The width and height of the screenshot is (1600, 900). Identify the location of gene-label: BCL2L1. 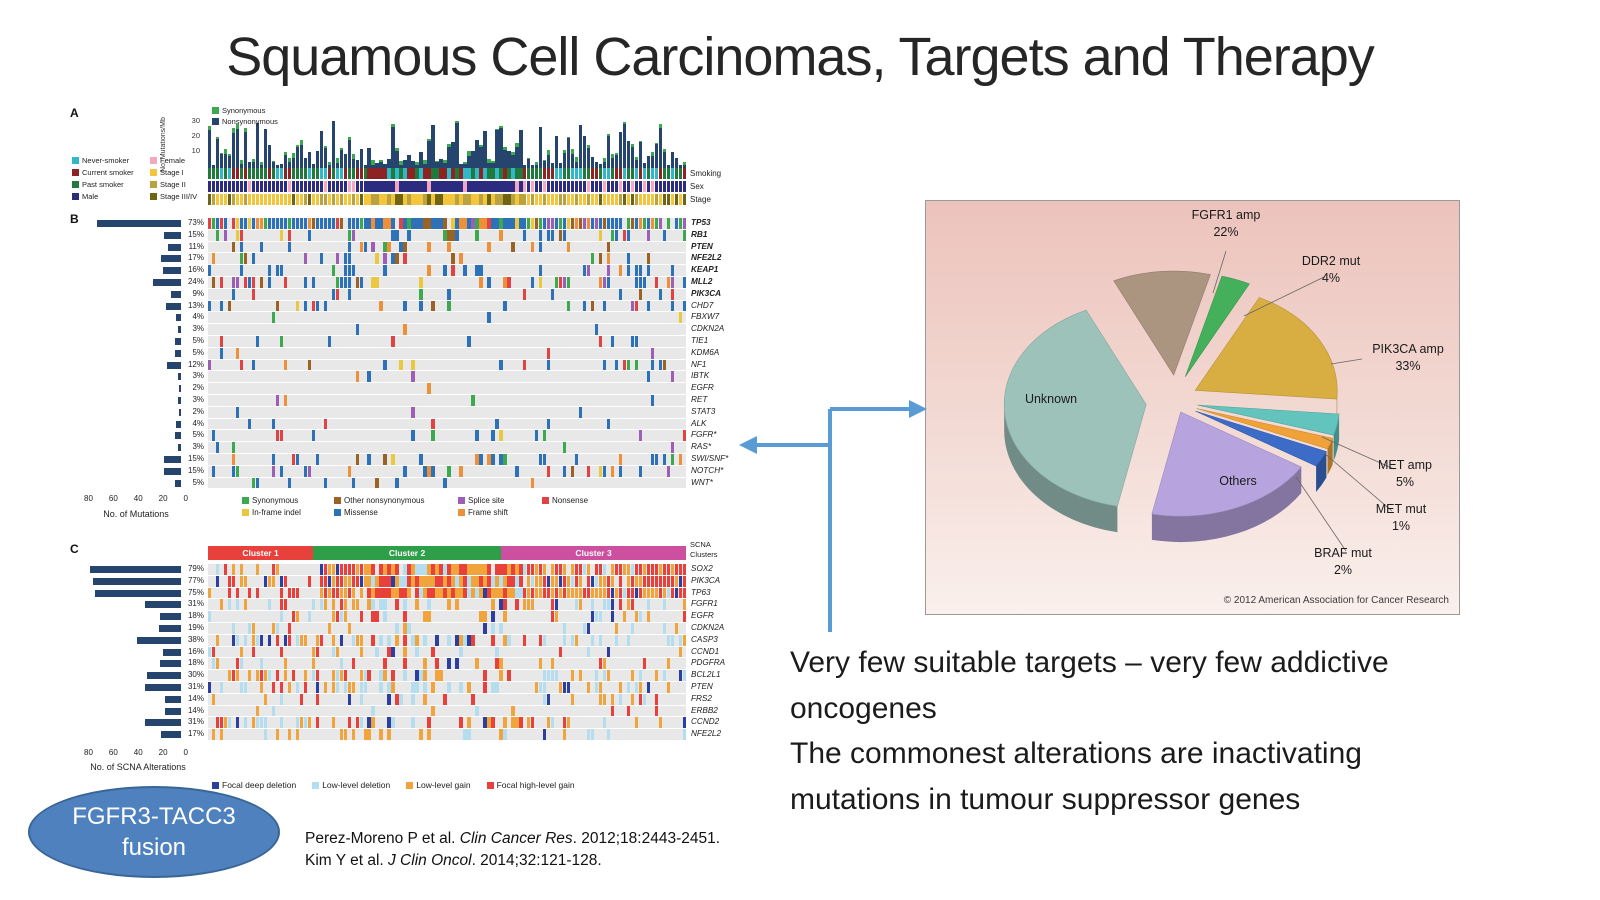
(706, 675).